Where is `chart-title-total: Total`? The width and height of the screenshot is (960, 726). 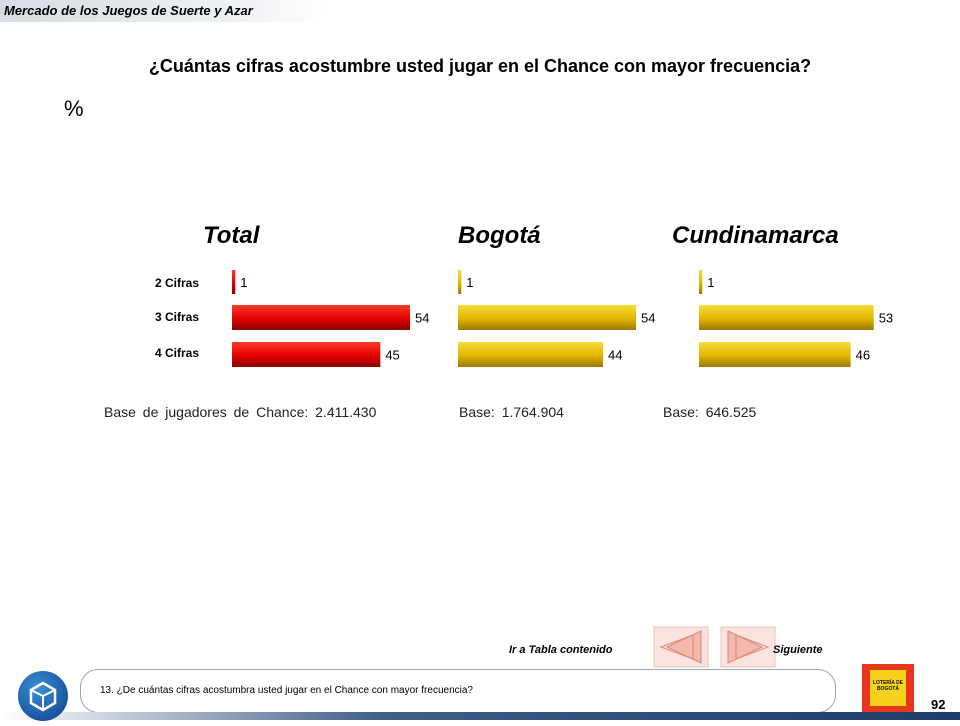
chart-title-total: Total is located at coordinates (231, 235).